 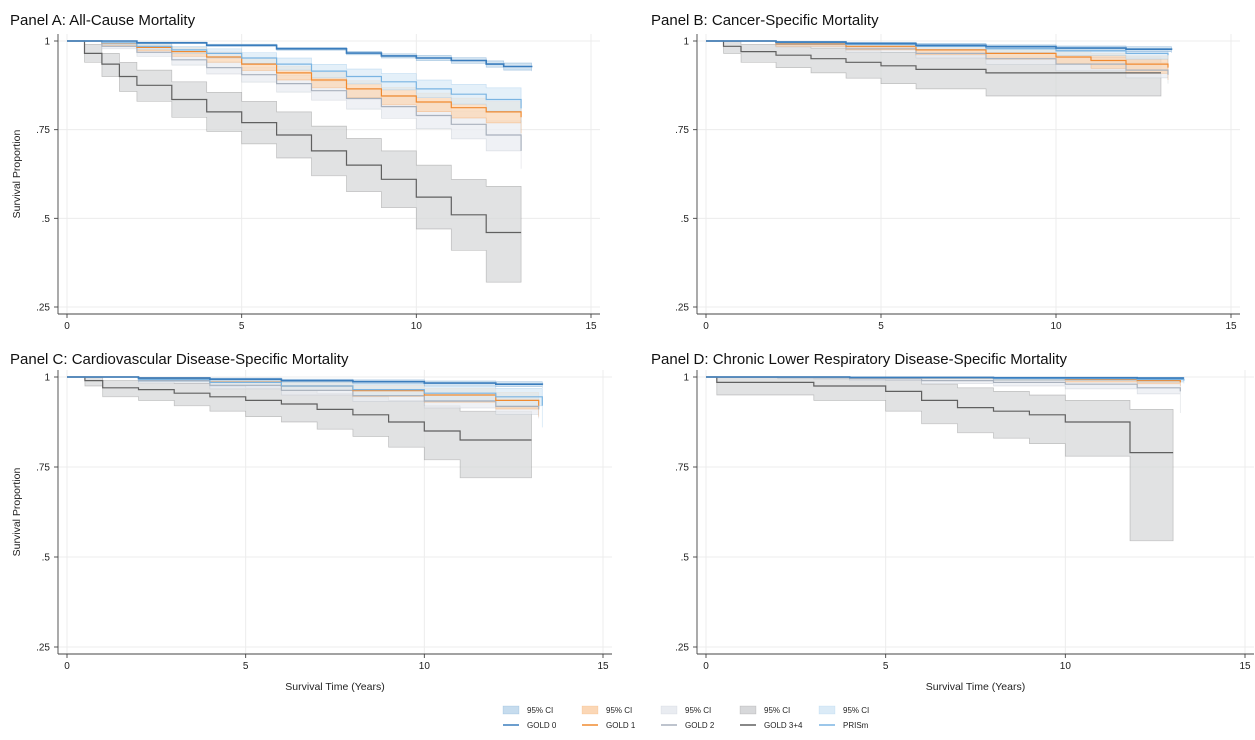 What do you see at coordinates (242, 326) in the screenshot?
I see `panel-a-x-tick-label: 5` at bounding box center [242, 326].